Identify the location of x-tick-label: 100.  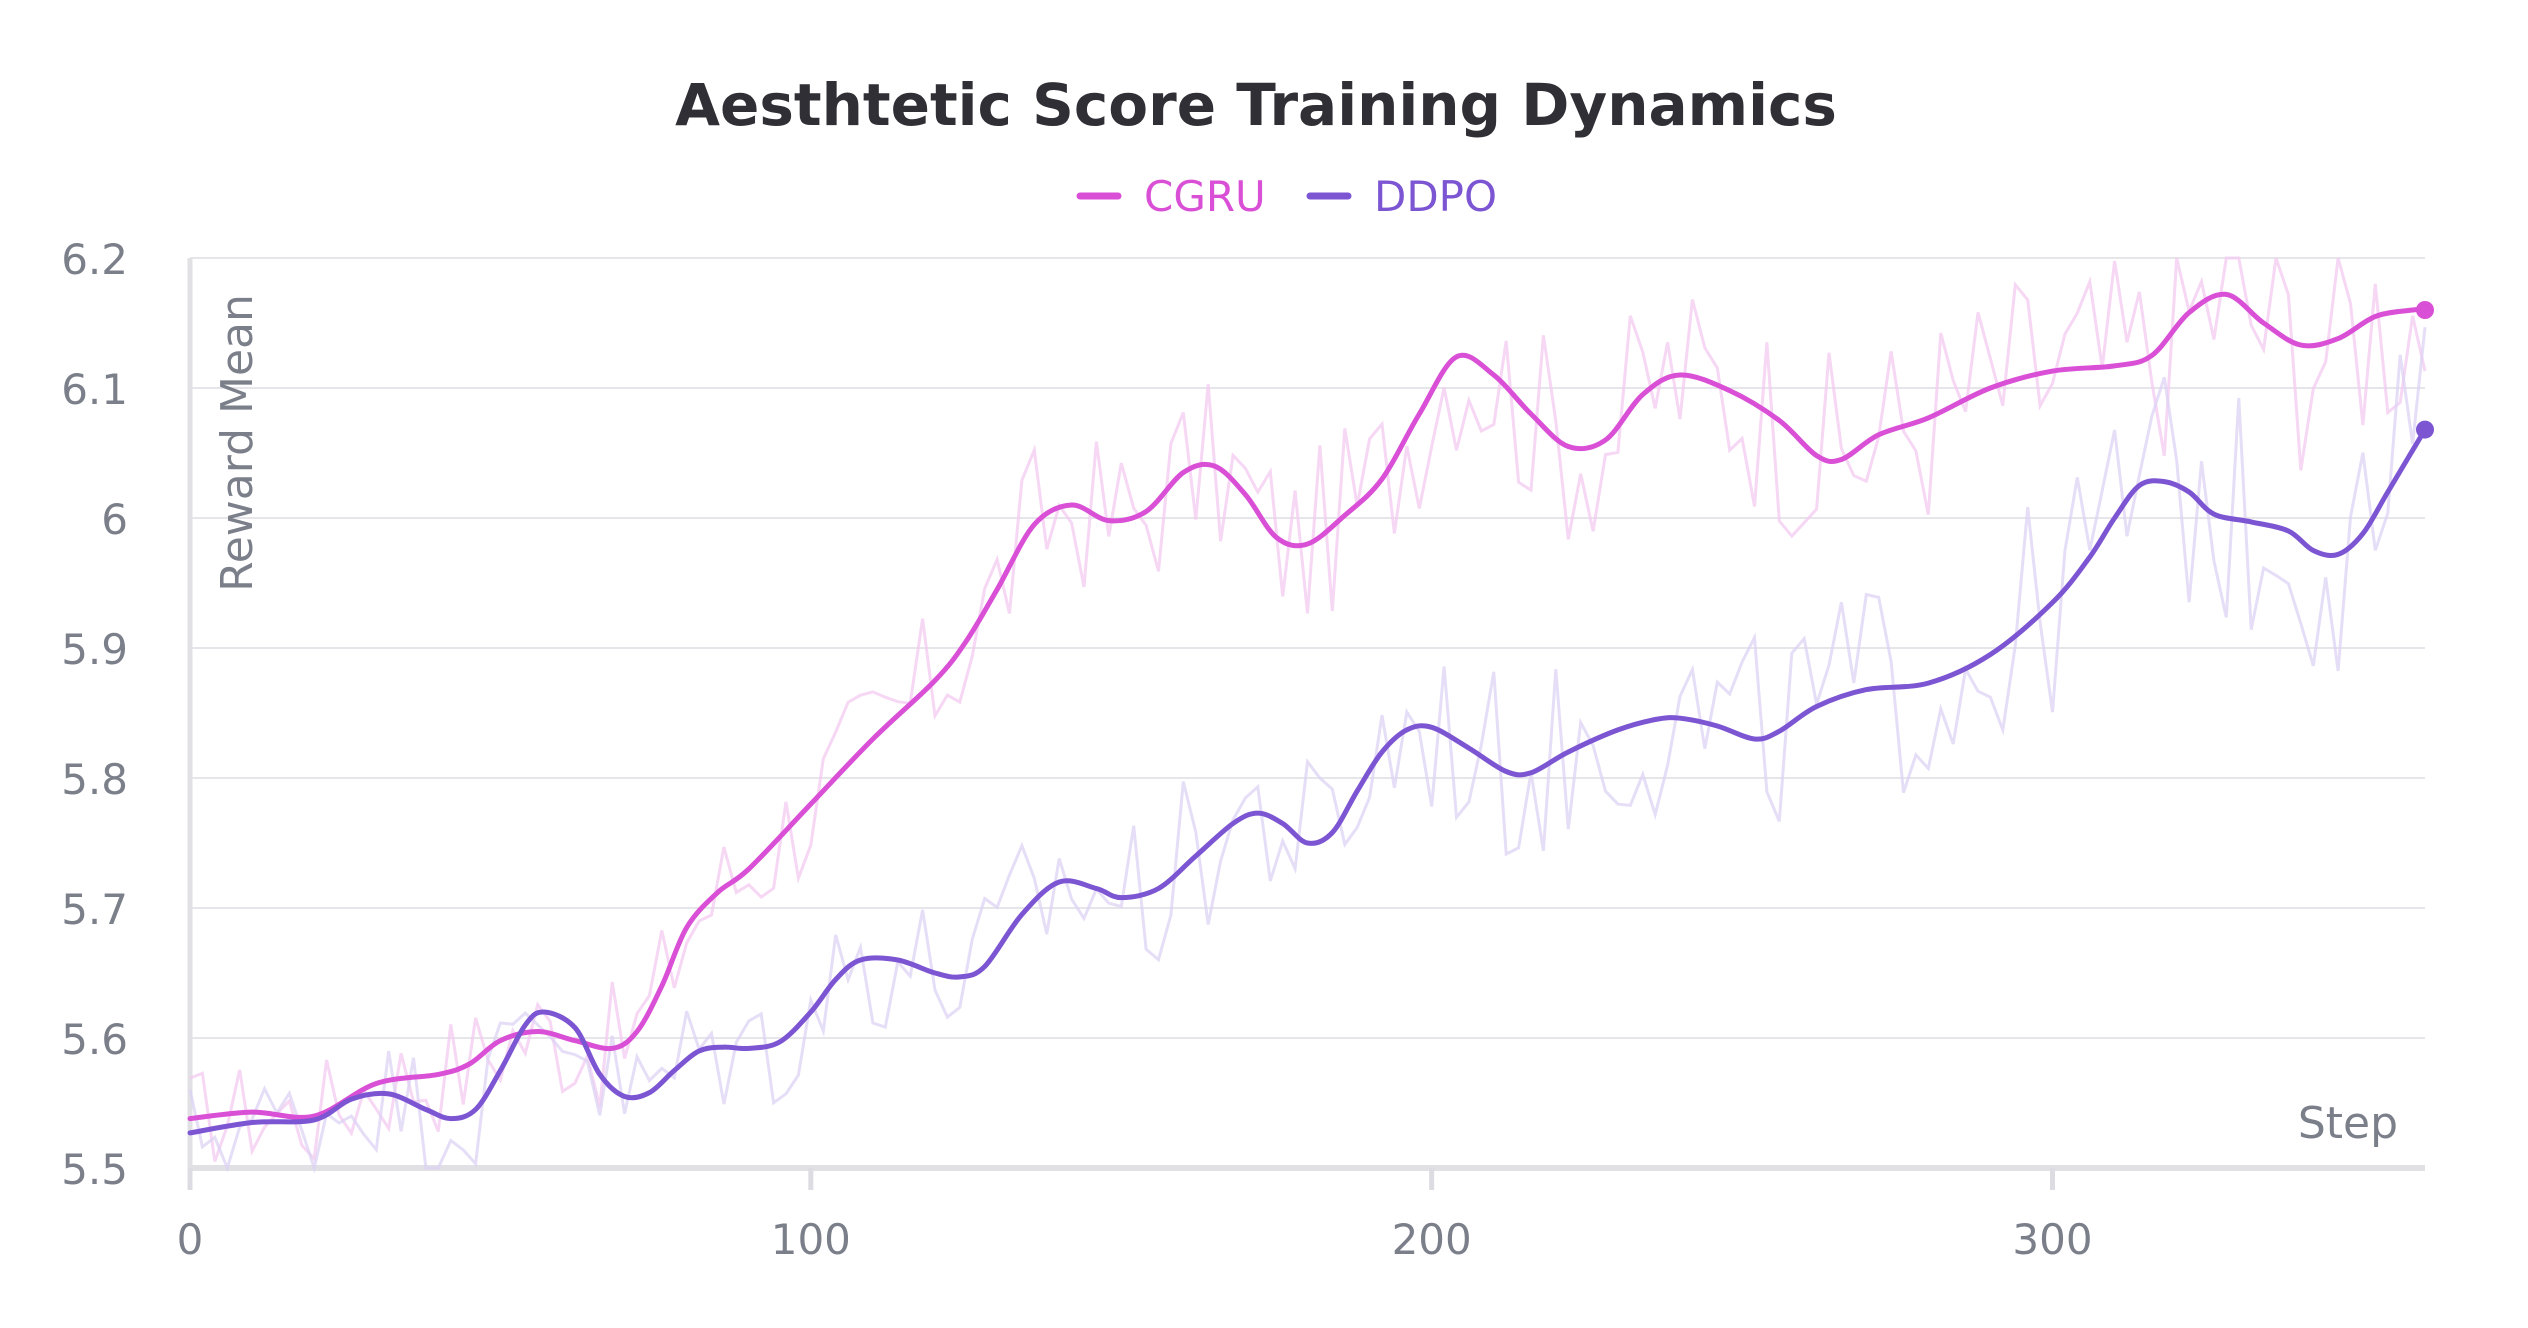
(811, 1239).